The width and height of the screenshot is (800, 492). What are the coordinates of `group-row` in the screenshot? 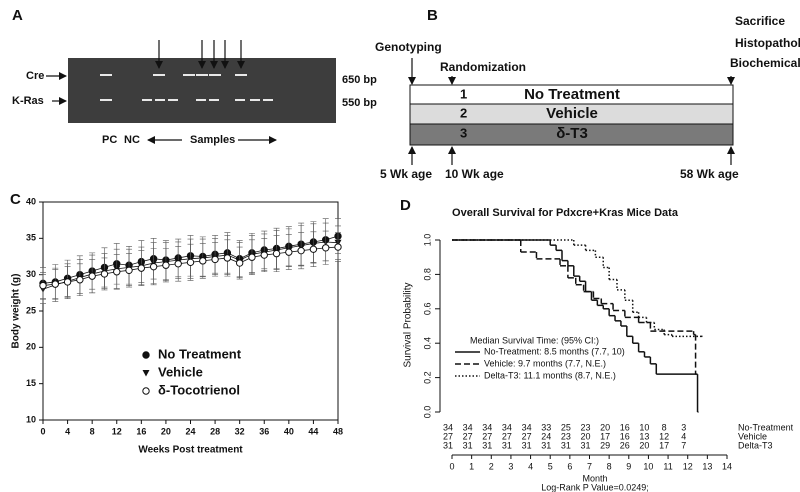 It's located at (571, 134).